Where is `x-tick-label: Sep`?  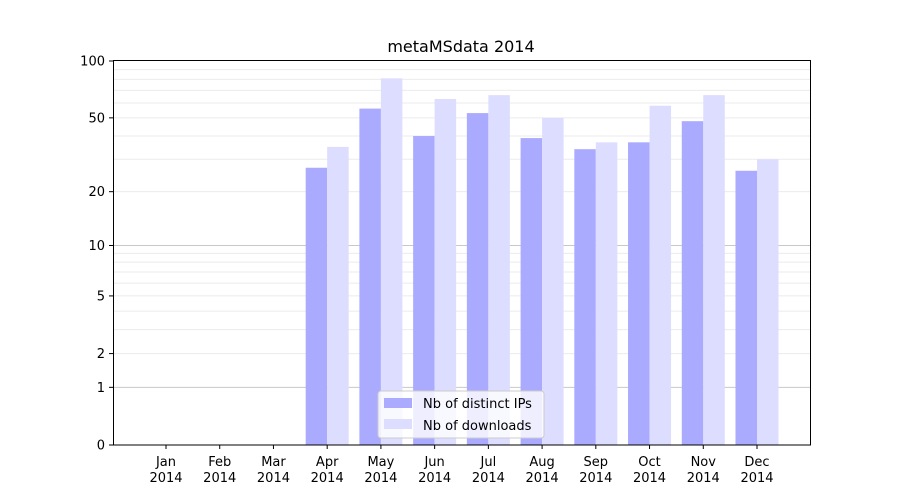
x-tick-label: Sep is located at coordinates (596, 462).